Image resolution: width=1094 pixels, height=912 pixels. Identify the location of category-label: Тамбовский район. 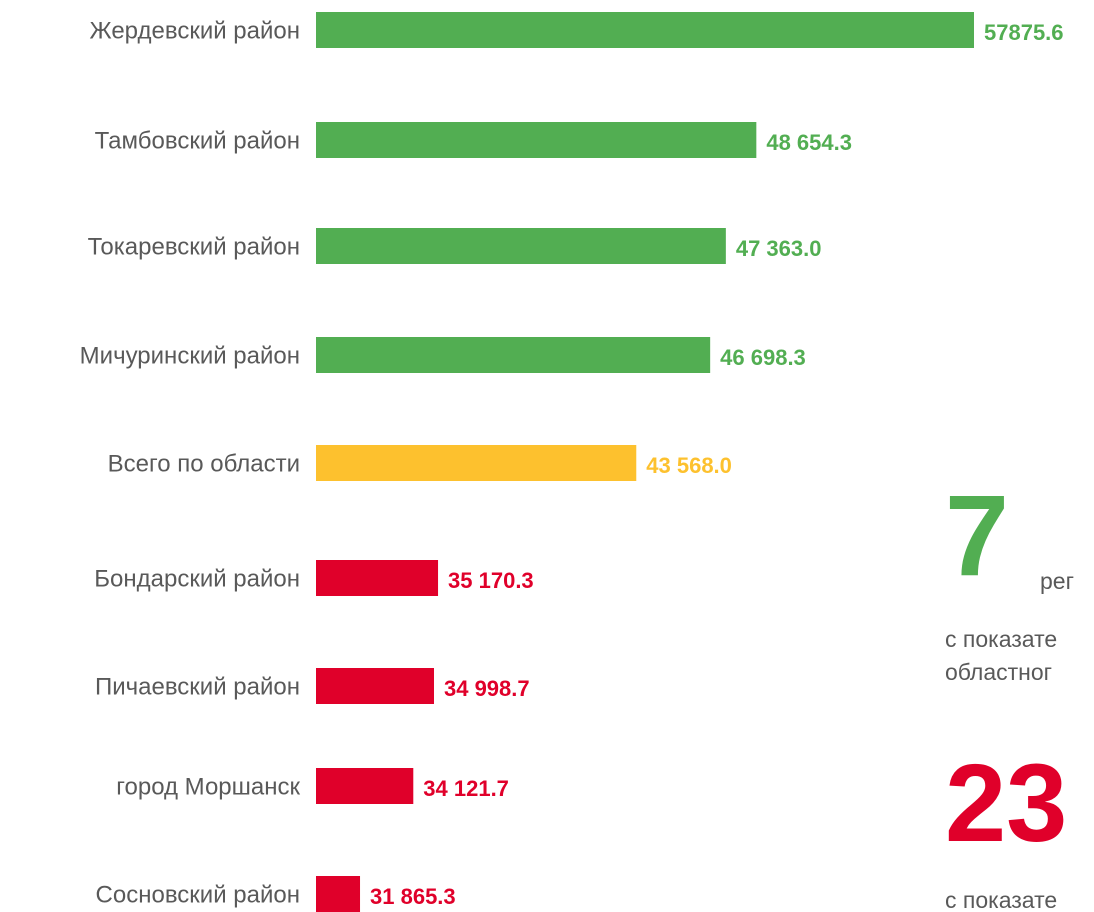
(197, 140).